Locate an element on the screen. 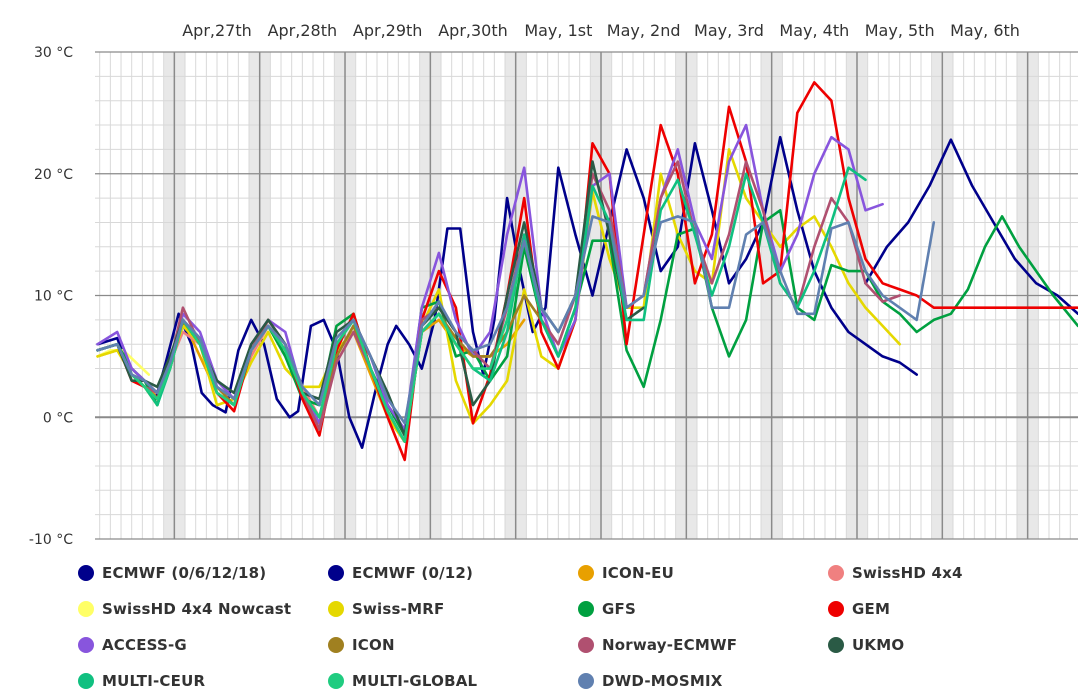 The width and height of the screenshot is (1078, 692). legend-item: SwissHD 4x4 Nowcast is located at coordinates (184, 609).